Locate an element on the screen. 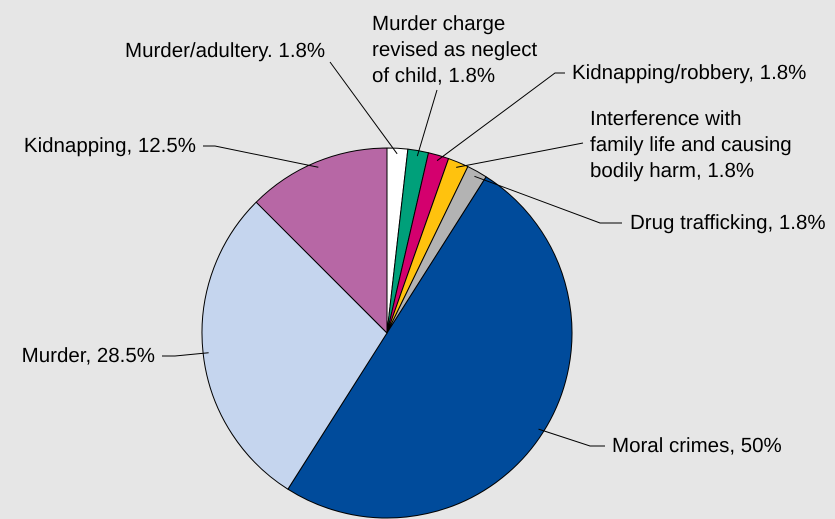  slice-label: Drug trafficking, 1.8% is located at coordinates (728, 222).